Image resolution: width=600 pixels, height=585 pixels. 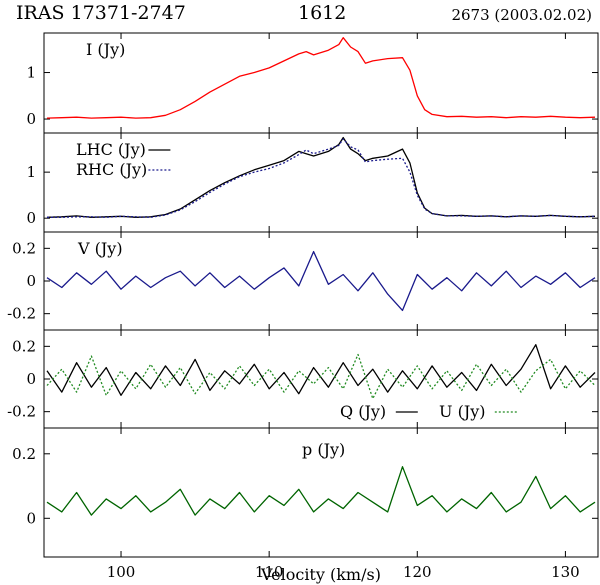 What do you see at coordinates (24, 346) in the screenshot?
I see `y-tick-label-QU-2: 0.2` at bounding box center [24, 346].